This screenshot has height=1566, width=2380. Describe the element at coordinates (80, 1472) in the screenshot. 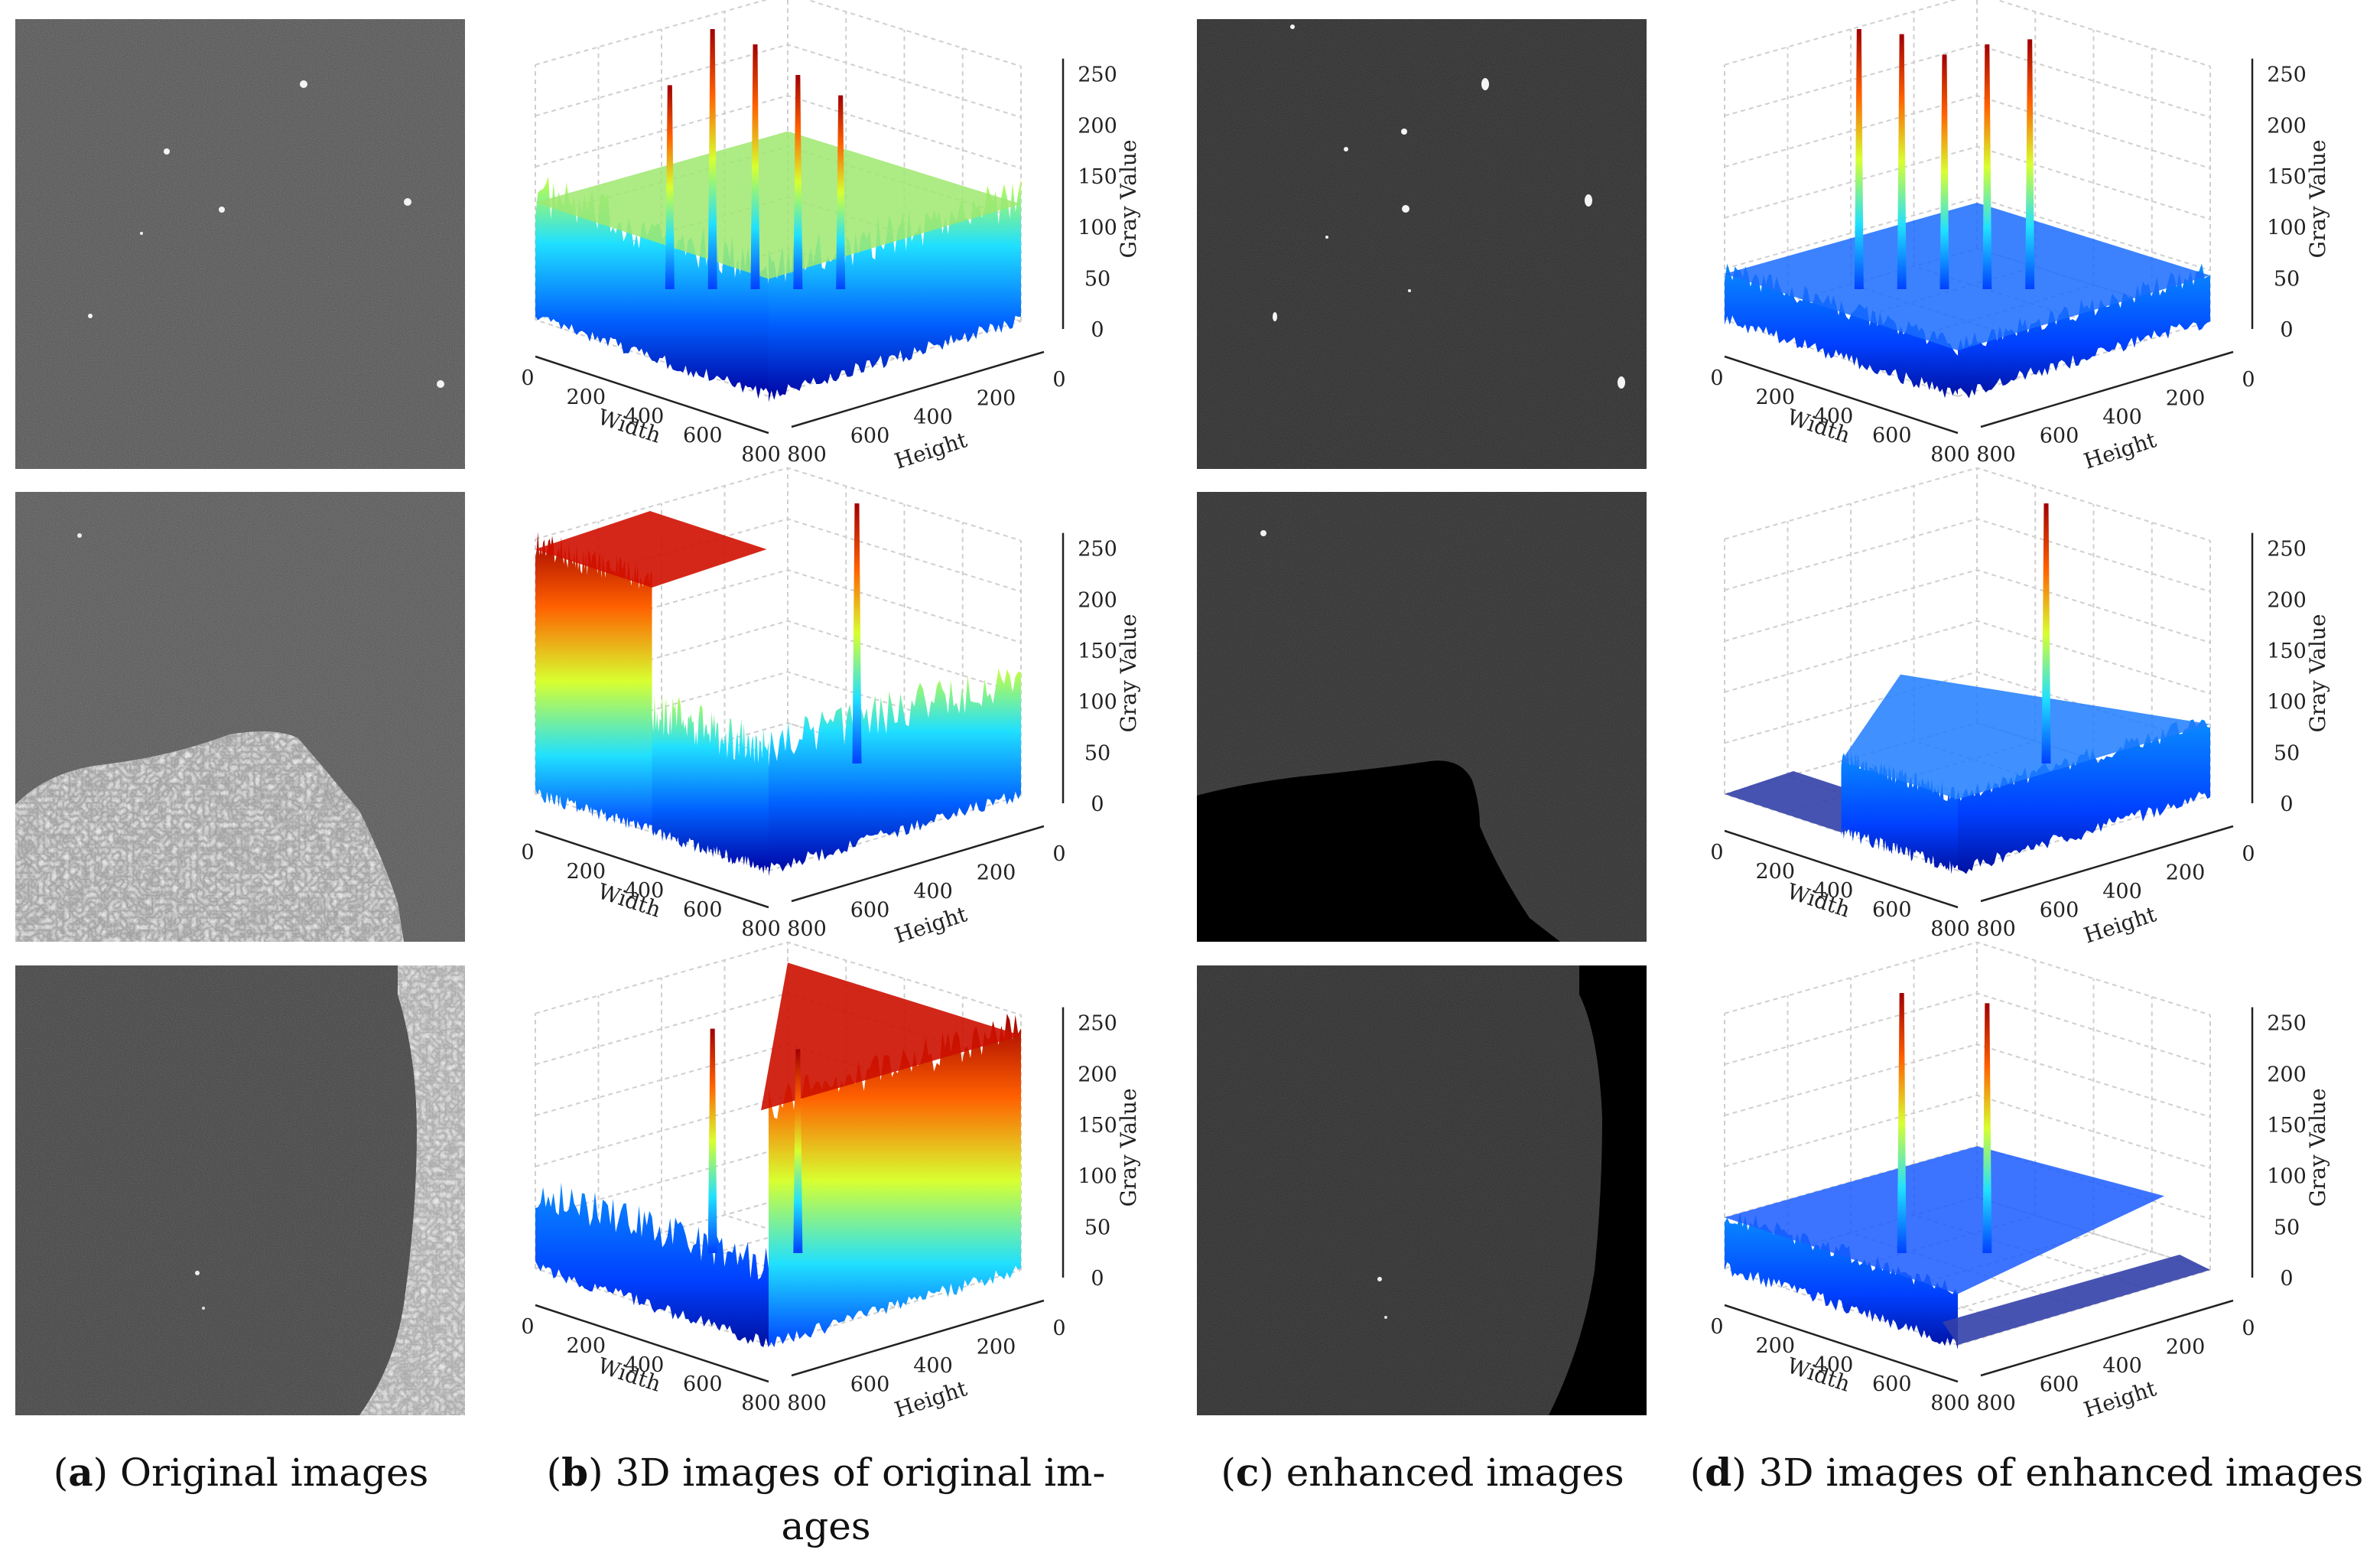

I see `caption-letter: a` at that location.